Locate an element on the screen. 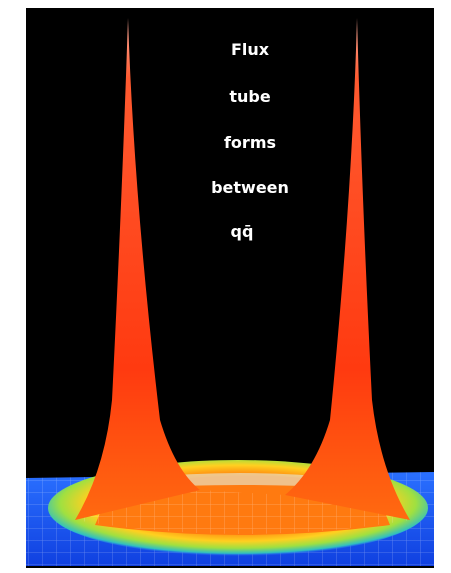 This screenshot has height=573, width=451. caption-line: Flux is located at coordinates (250, 49).